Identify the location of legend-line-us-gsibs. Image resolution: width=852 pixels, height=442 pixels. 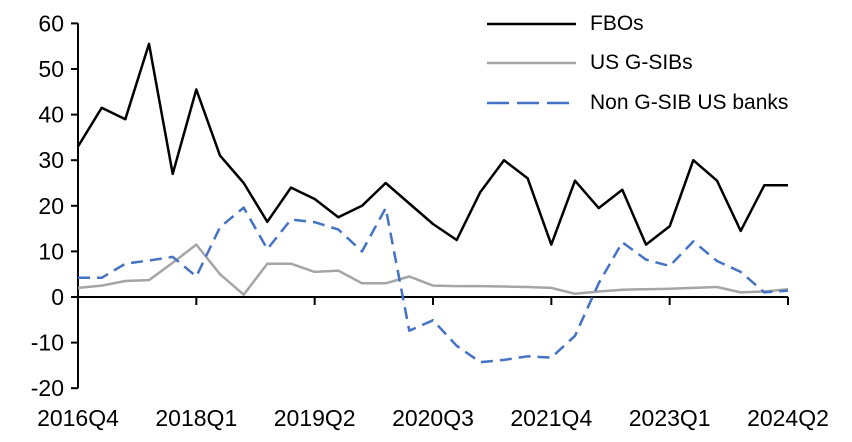
(531, 63).